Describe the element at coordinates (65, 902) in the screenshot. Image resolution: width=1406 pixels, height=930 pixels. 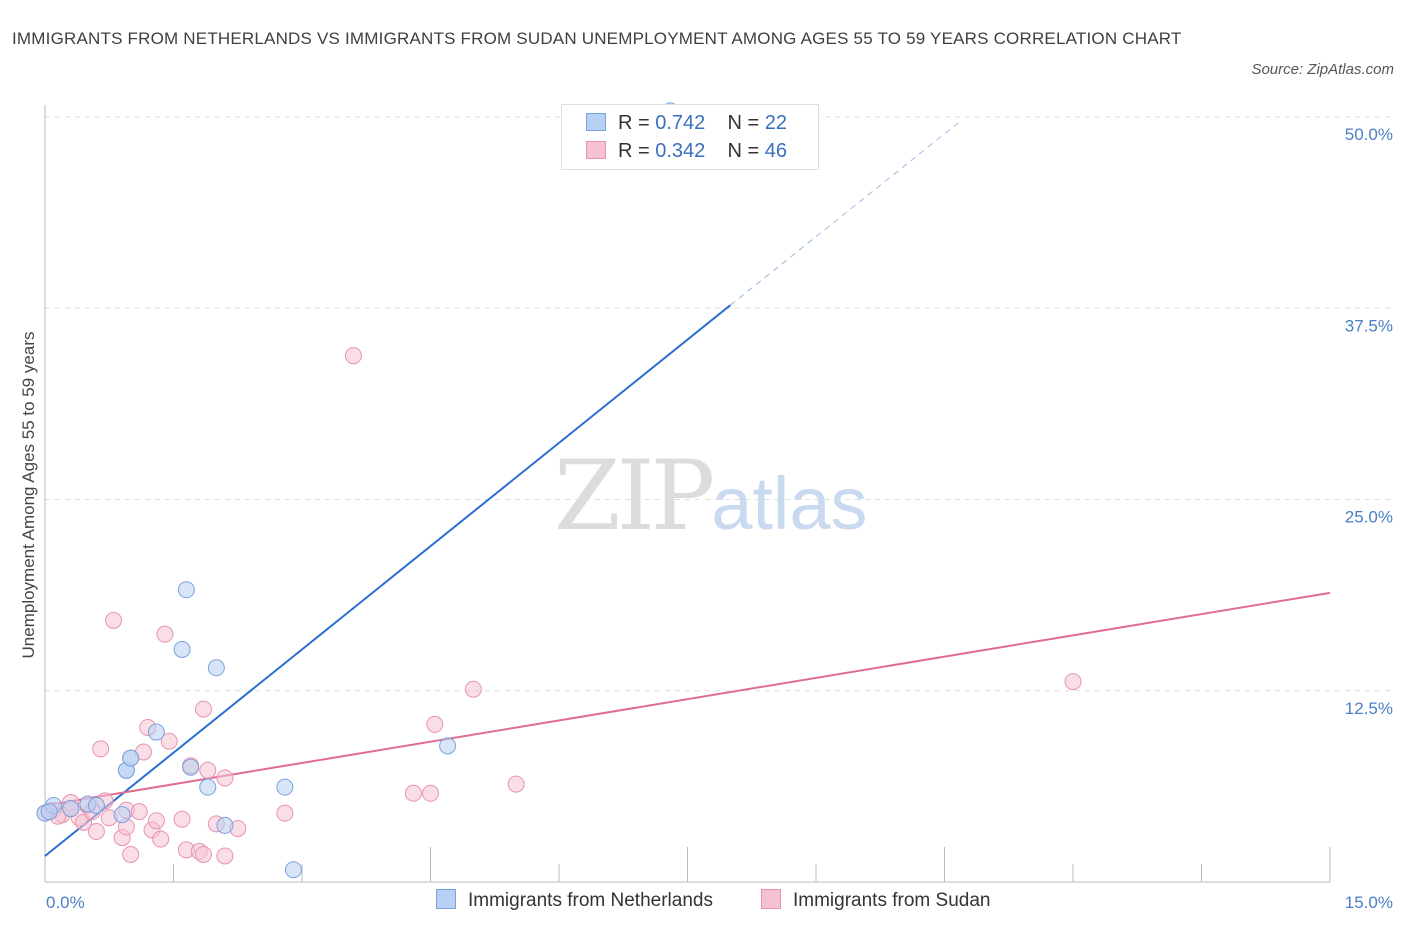
I see `x-tick-label: 0.0%` at that location.